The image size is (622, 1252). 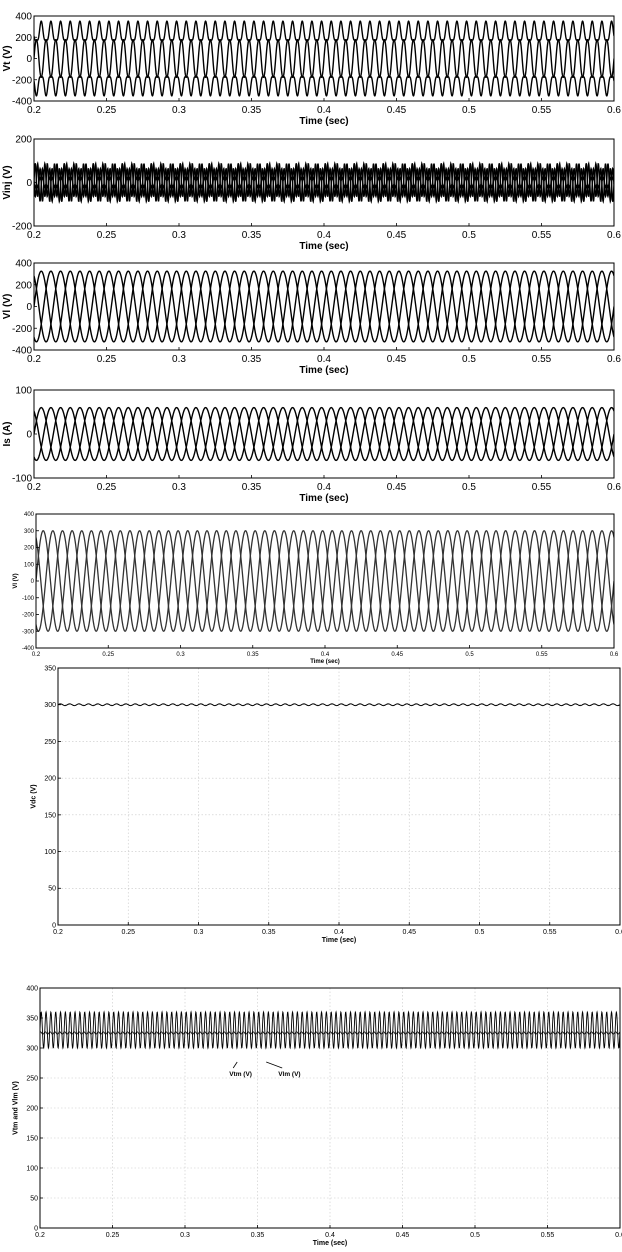 What do you see at coordinates (235, 1065) in the screenshot?
I see `annotation-arrow` at bounding box center [235, 1065].